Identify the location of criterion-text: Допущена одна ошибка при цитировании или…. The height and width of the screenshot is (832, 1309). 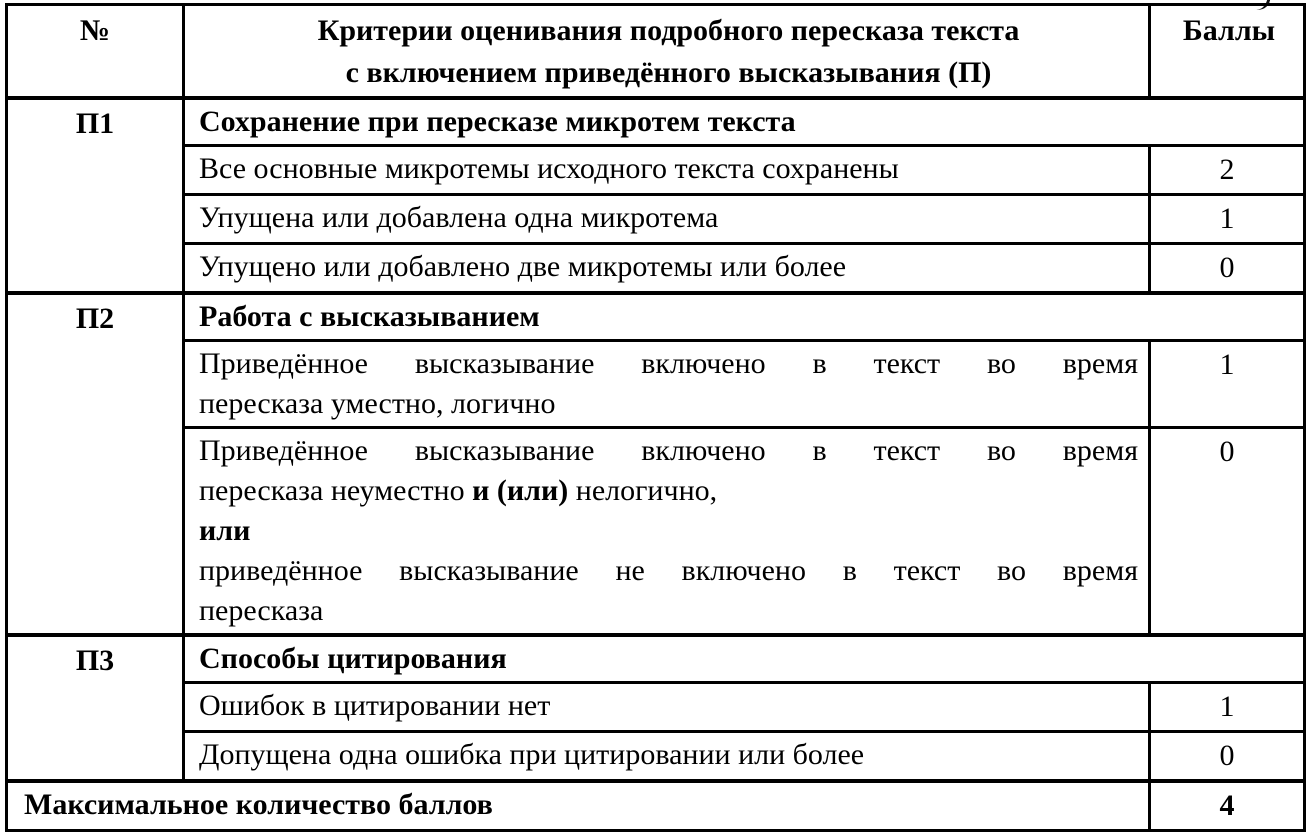
(666, 756).